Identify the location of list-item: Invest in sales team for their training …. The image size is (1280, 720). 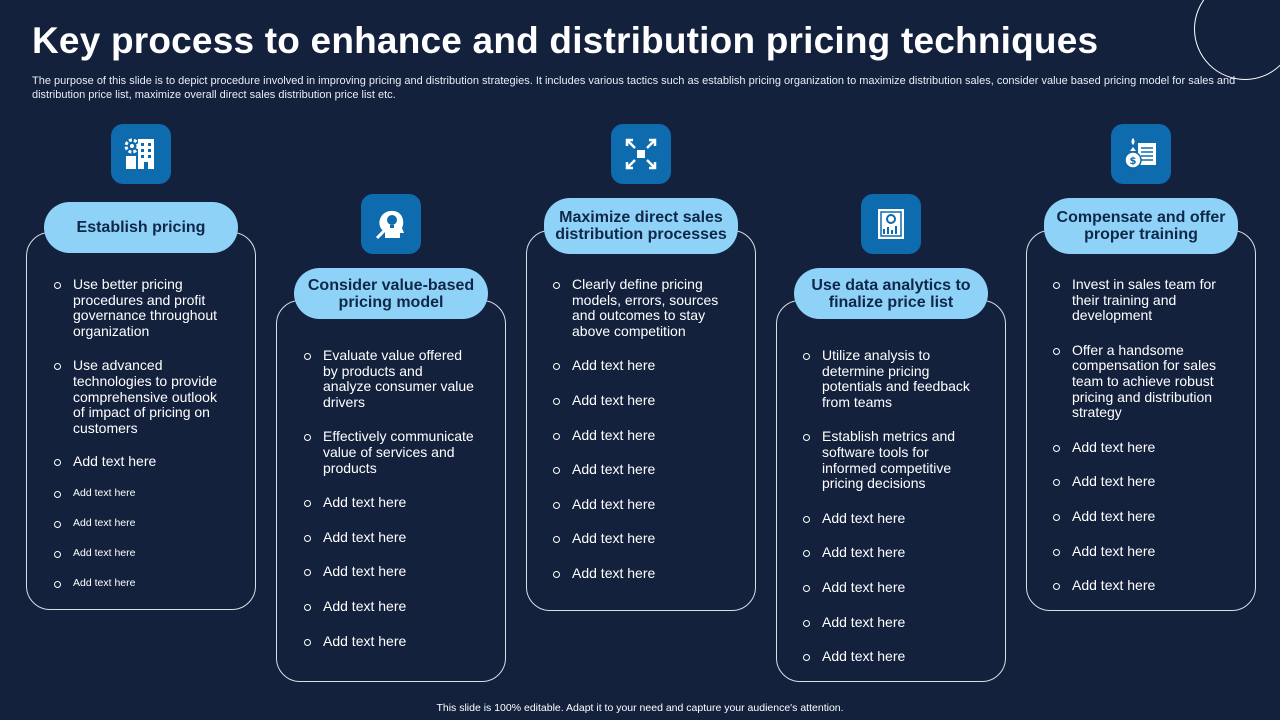
(1138, 300).